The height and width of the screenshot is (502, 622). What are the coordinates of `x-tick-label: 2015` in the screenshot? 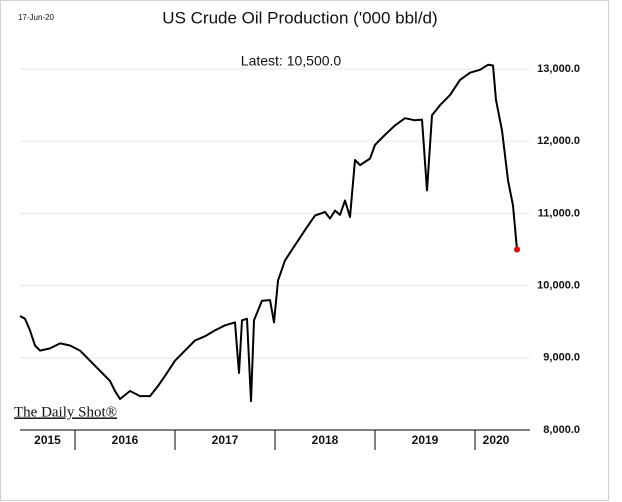 It's located at (47, 440).